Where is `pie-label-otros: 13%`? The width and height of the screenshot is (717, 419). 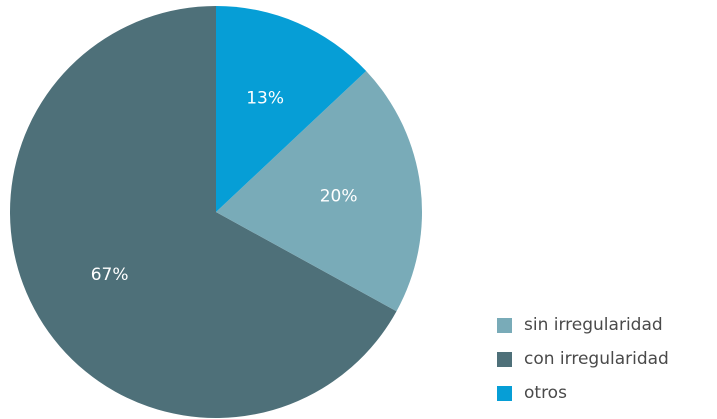
pie-label-otros: 13% is located at coordinates (265, 99).